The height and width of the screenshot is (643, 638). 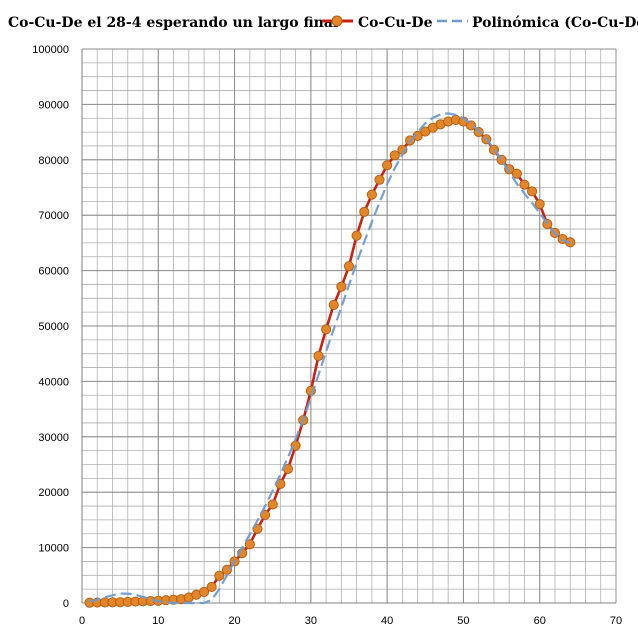 What do you see at coordinates (395, 23) in the screenshot?
I see `legend-label-series: Co-Cu-De` at bounding box center [395, 23].